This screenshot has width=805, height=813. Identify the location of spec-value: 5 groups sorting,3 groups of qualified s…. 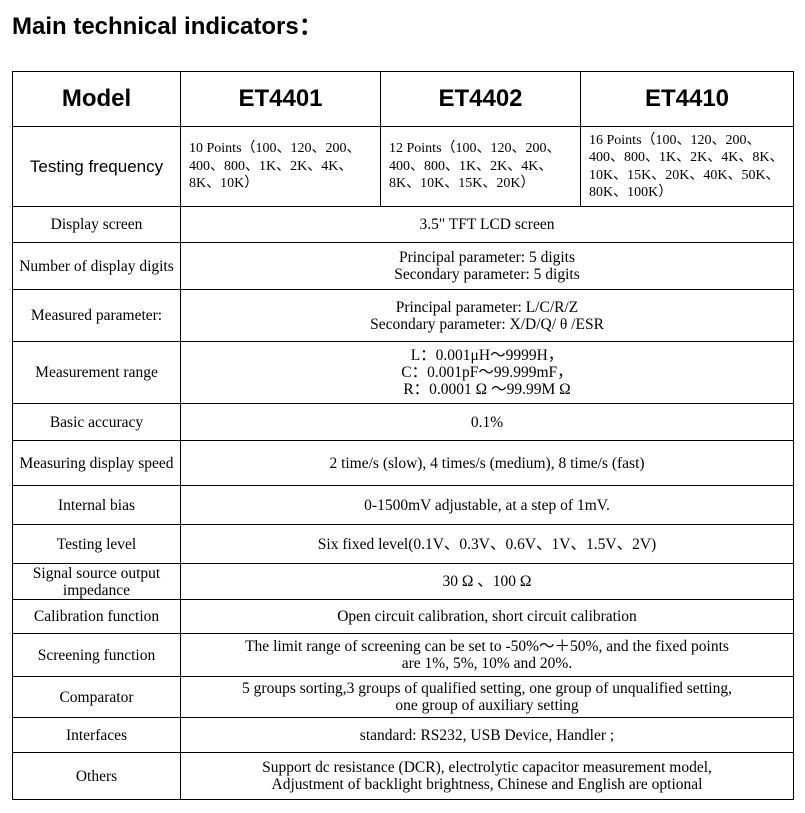
(487, 697).